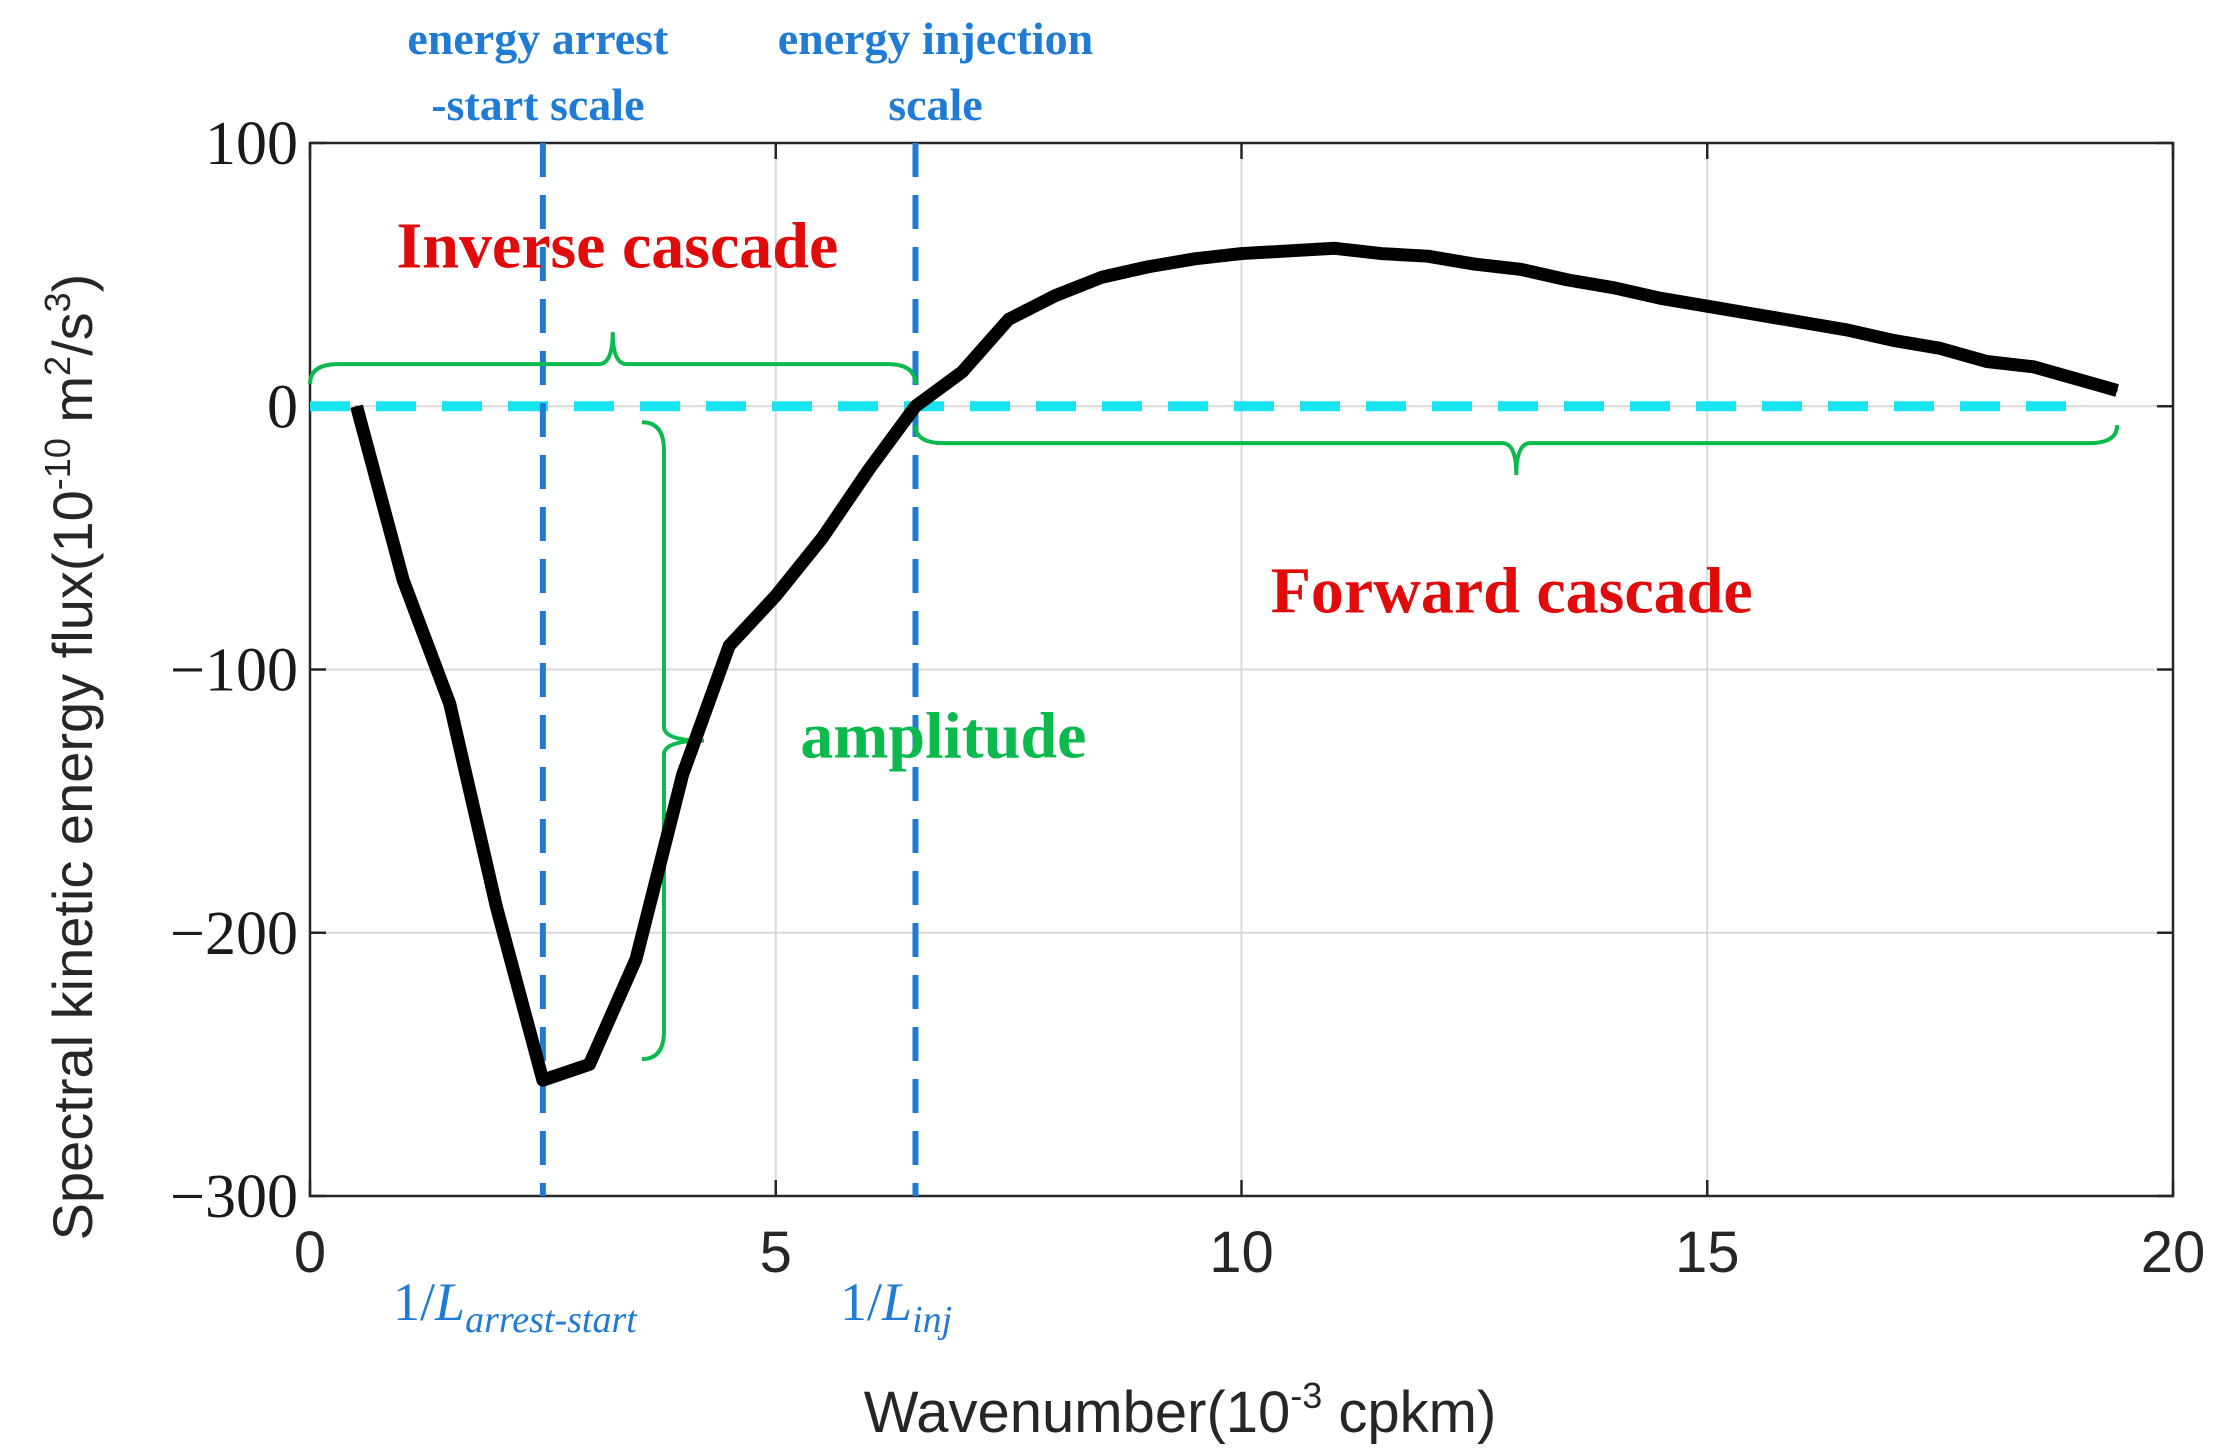  Describe the element at coordinates (936, 38) in the screenshot. I see `scale-label: energy injection` at that location.